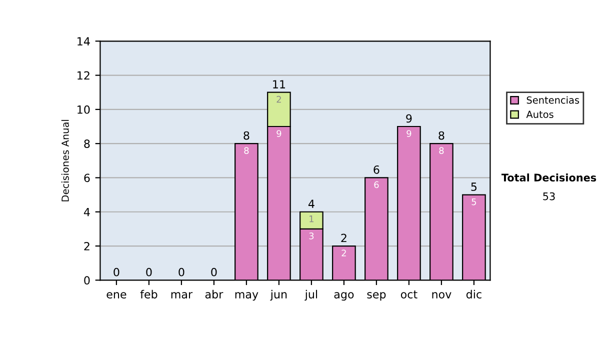 The height and width of the screenshot is (340, 600). What do you see at coordinates (87, 212) in the screenshot?
I see `y-tick-label: 4` at bounding box center [87, 212].